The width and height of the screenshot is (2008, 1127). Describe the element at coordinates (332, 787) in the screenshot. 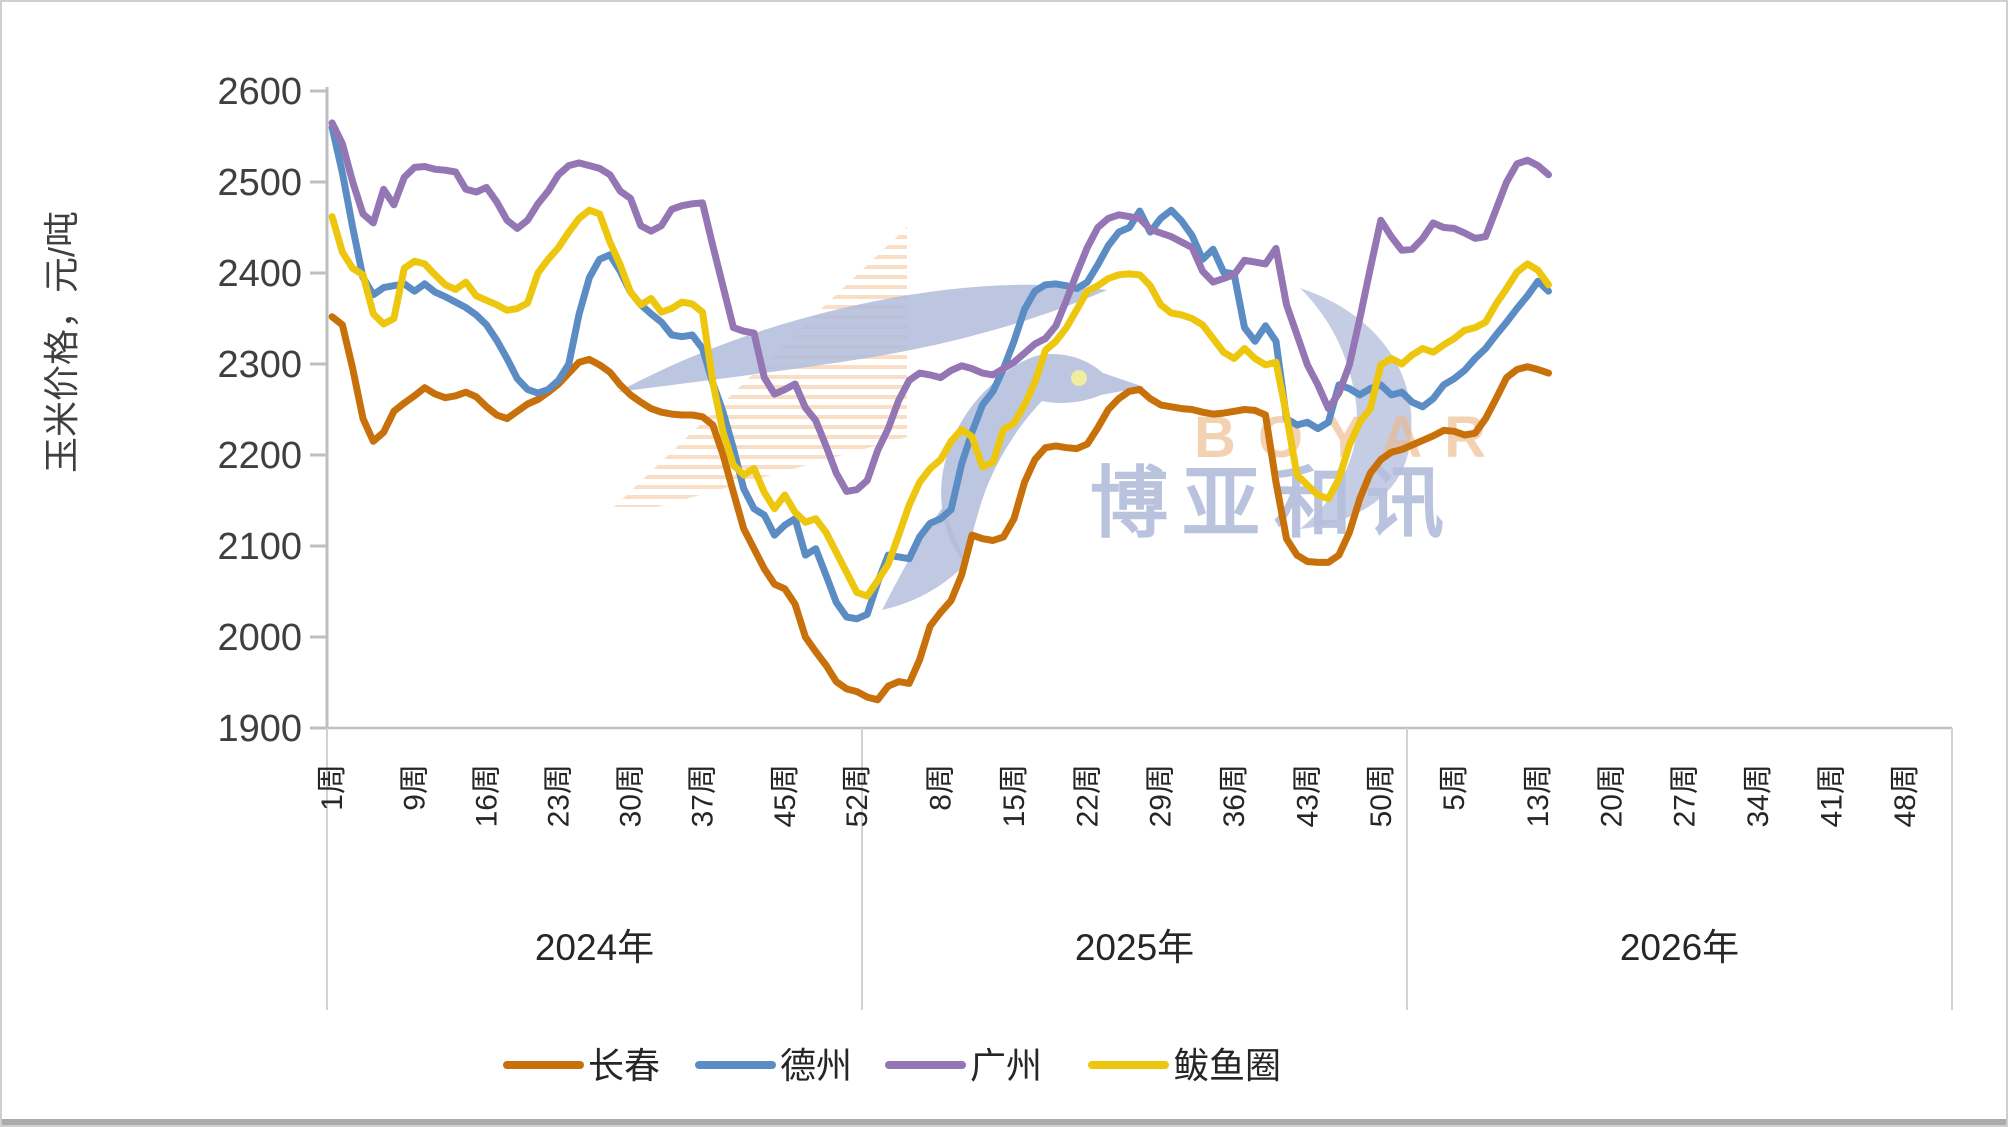

I see `x-axis-week-label: 1周` at that location.